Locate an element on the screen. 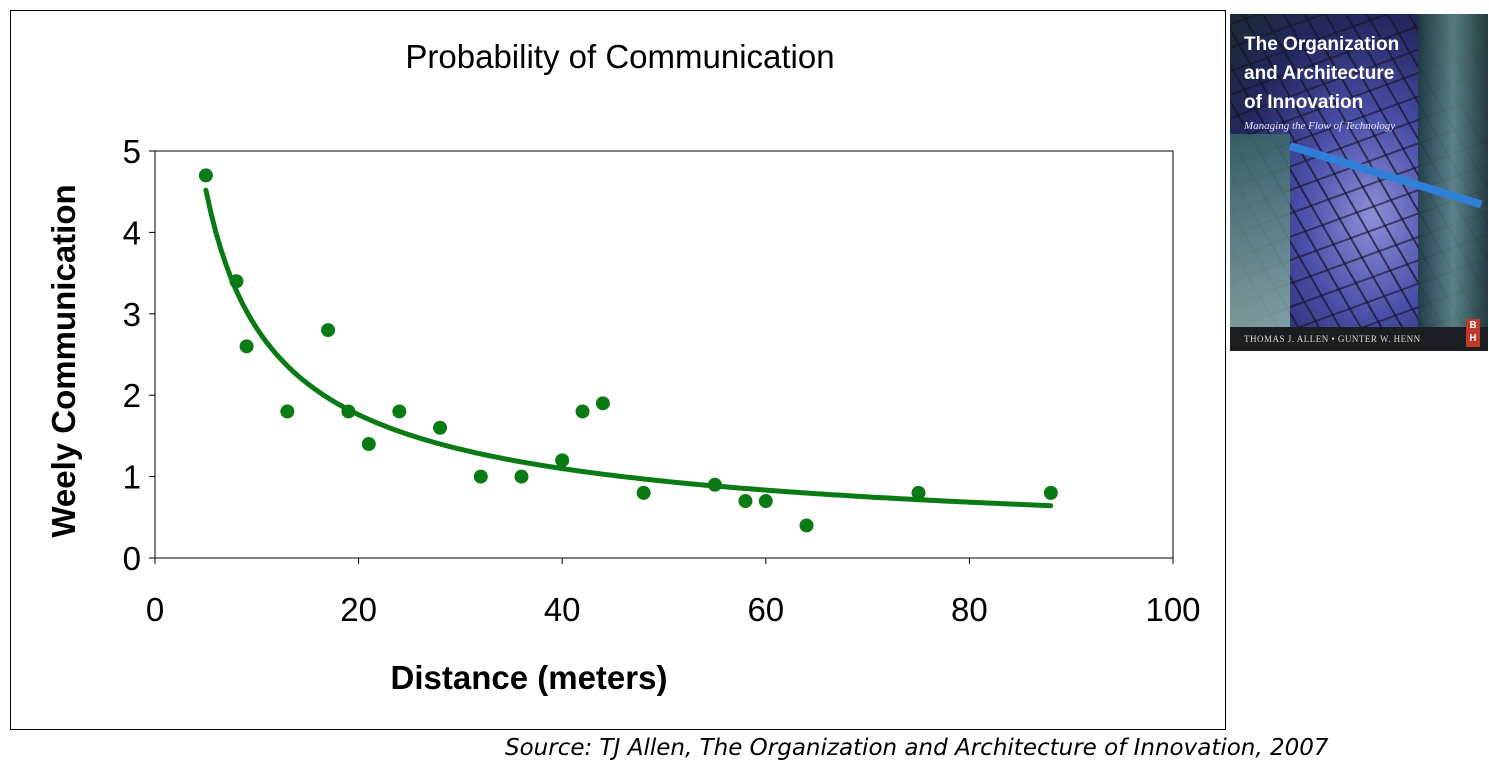 This screenshot has height=777, width=1489. y-tick-label: 5 is located at coordinates (132, 151).